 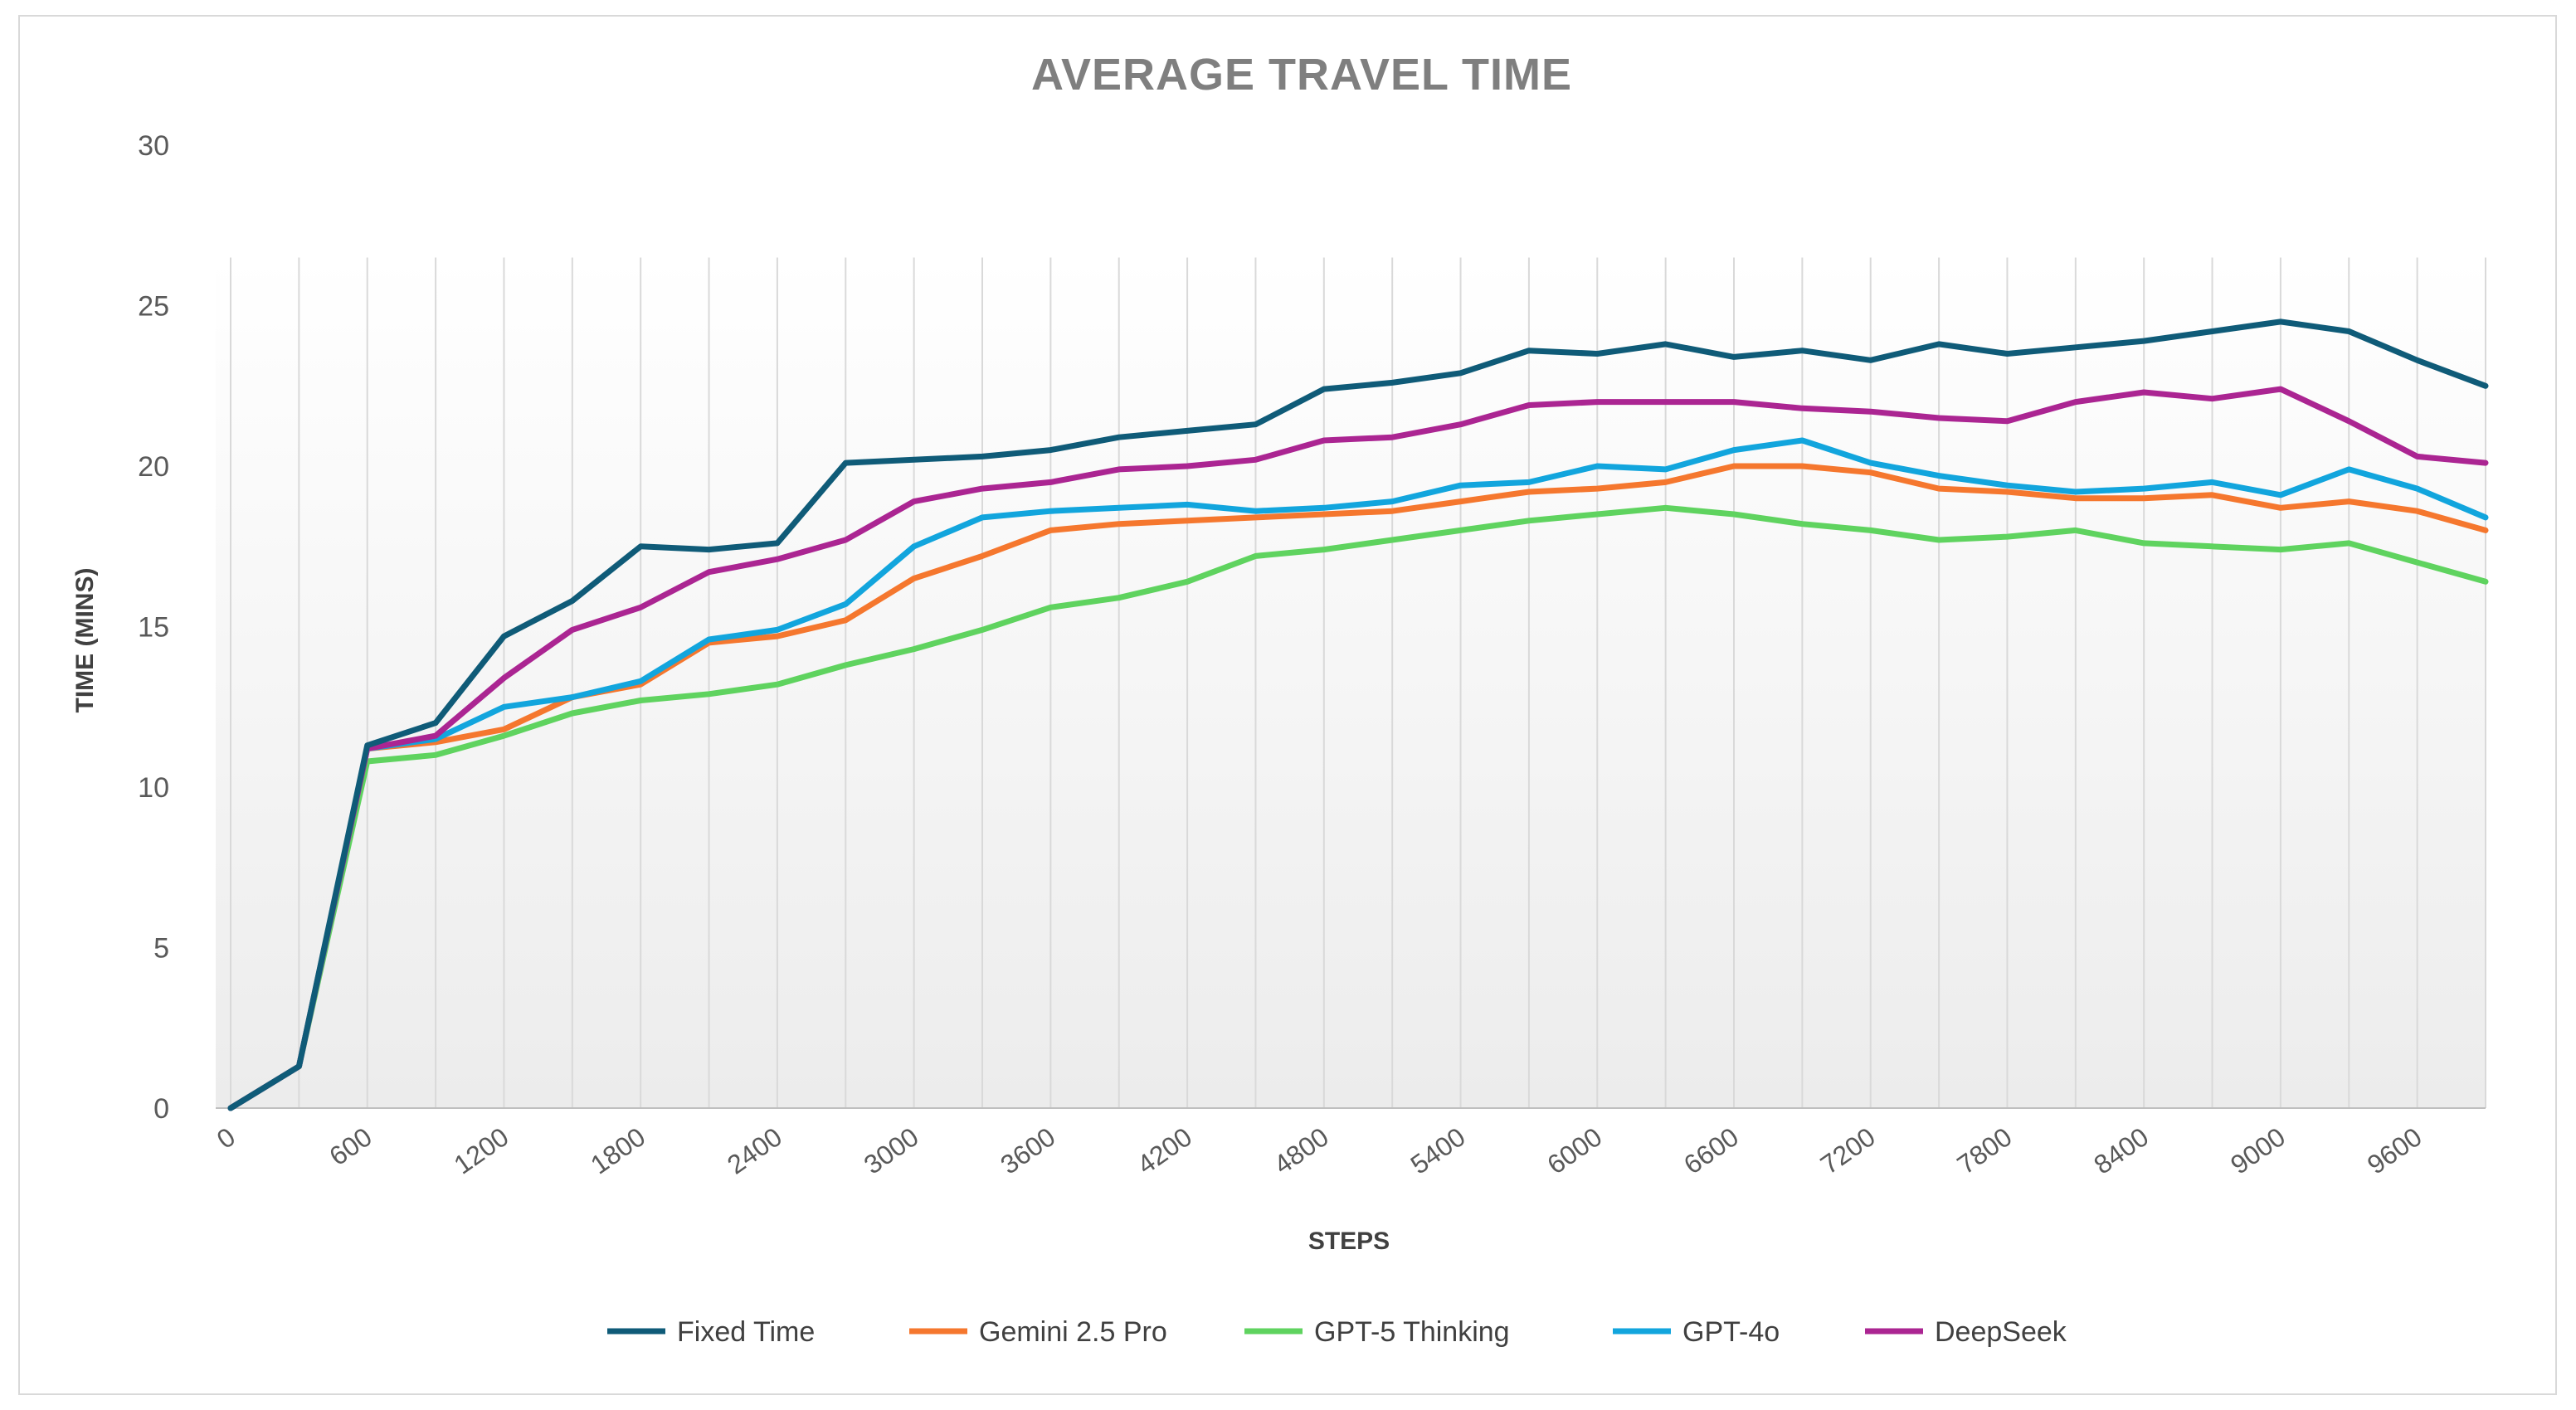 I want to click on legend-label: DeepSeek, so click(x=2001, y=1332).